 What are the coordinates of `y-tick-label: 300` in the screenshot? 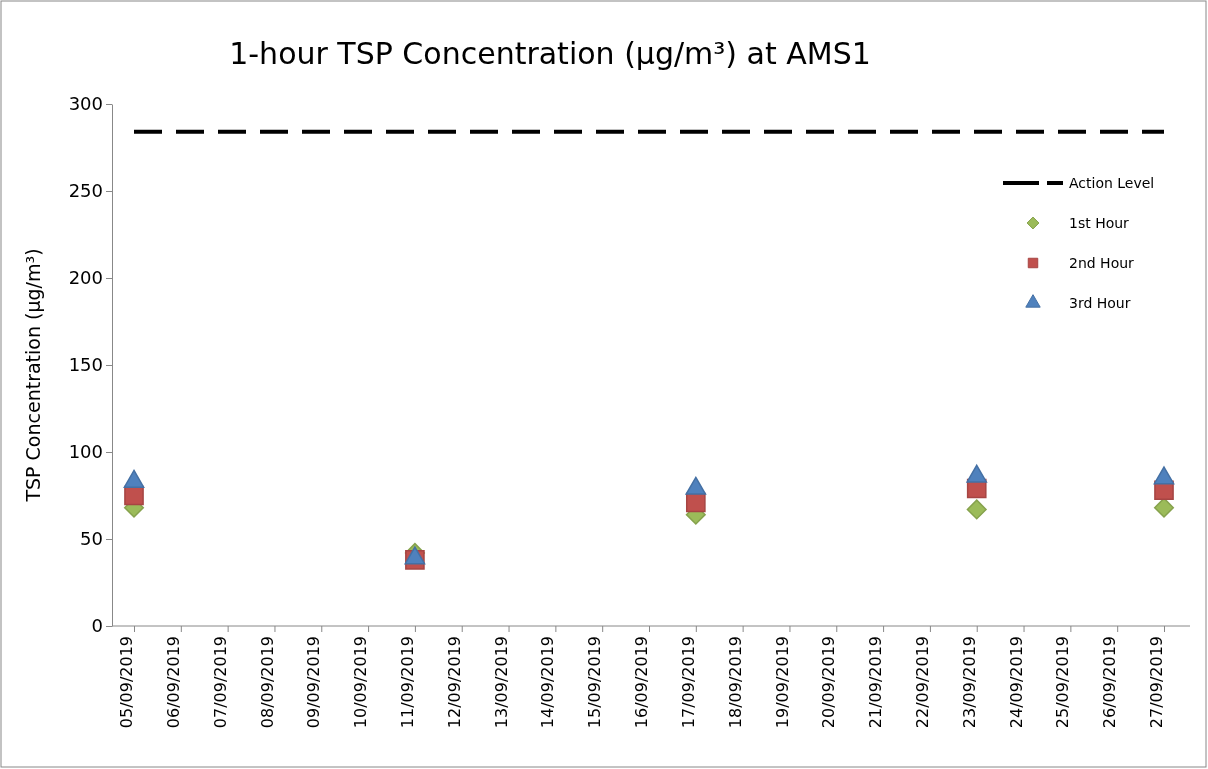 It's located at (85, 104).